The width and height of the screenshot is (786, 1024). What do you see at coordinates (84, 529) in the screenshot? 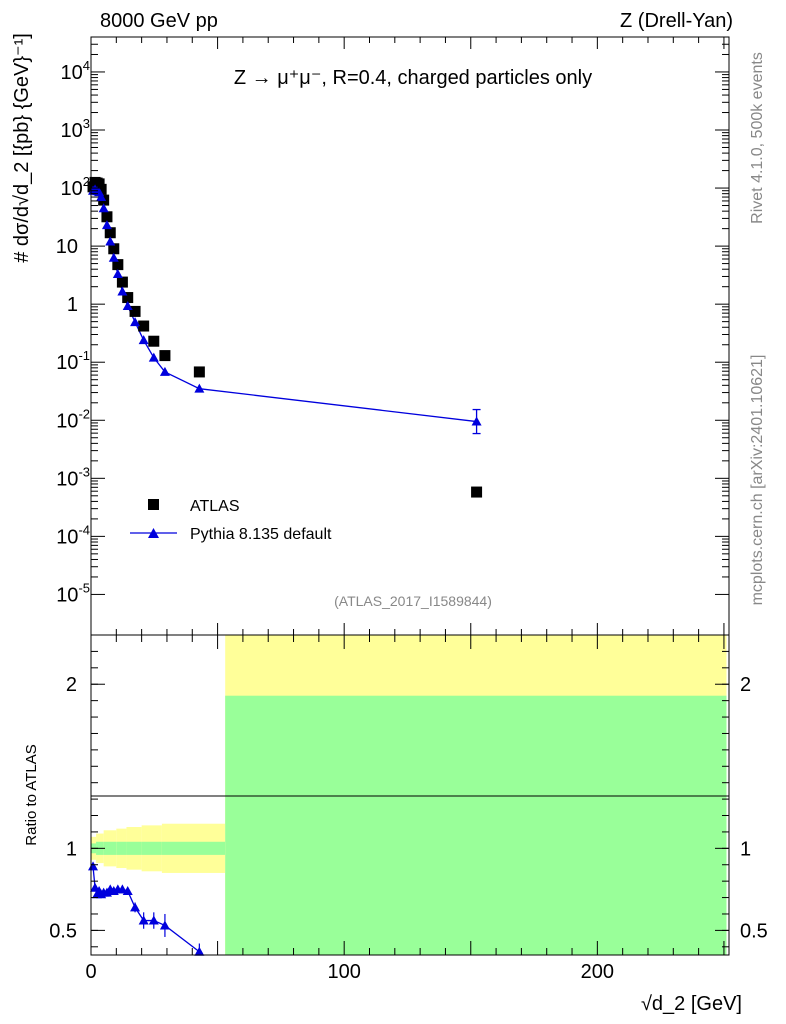
I see `tick-exponent: -4` at bounding box center [84, 529].